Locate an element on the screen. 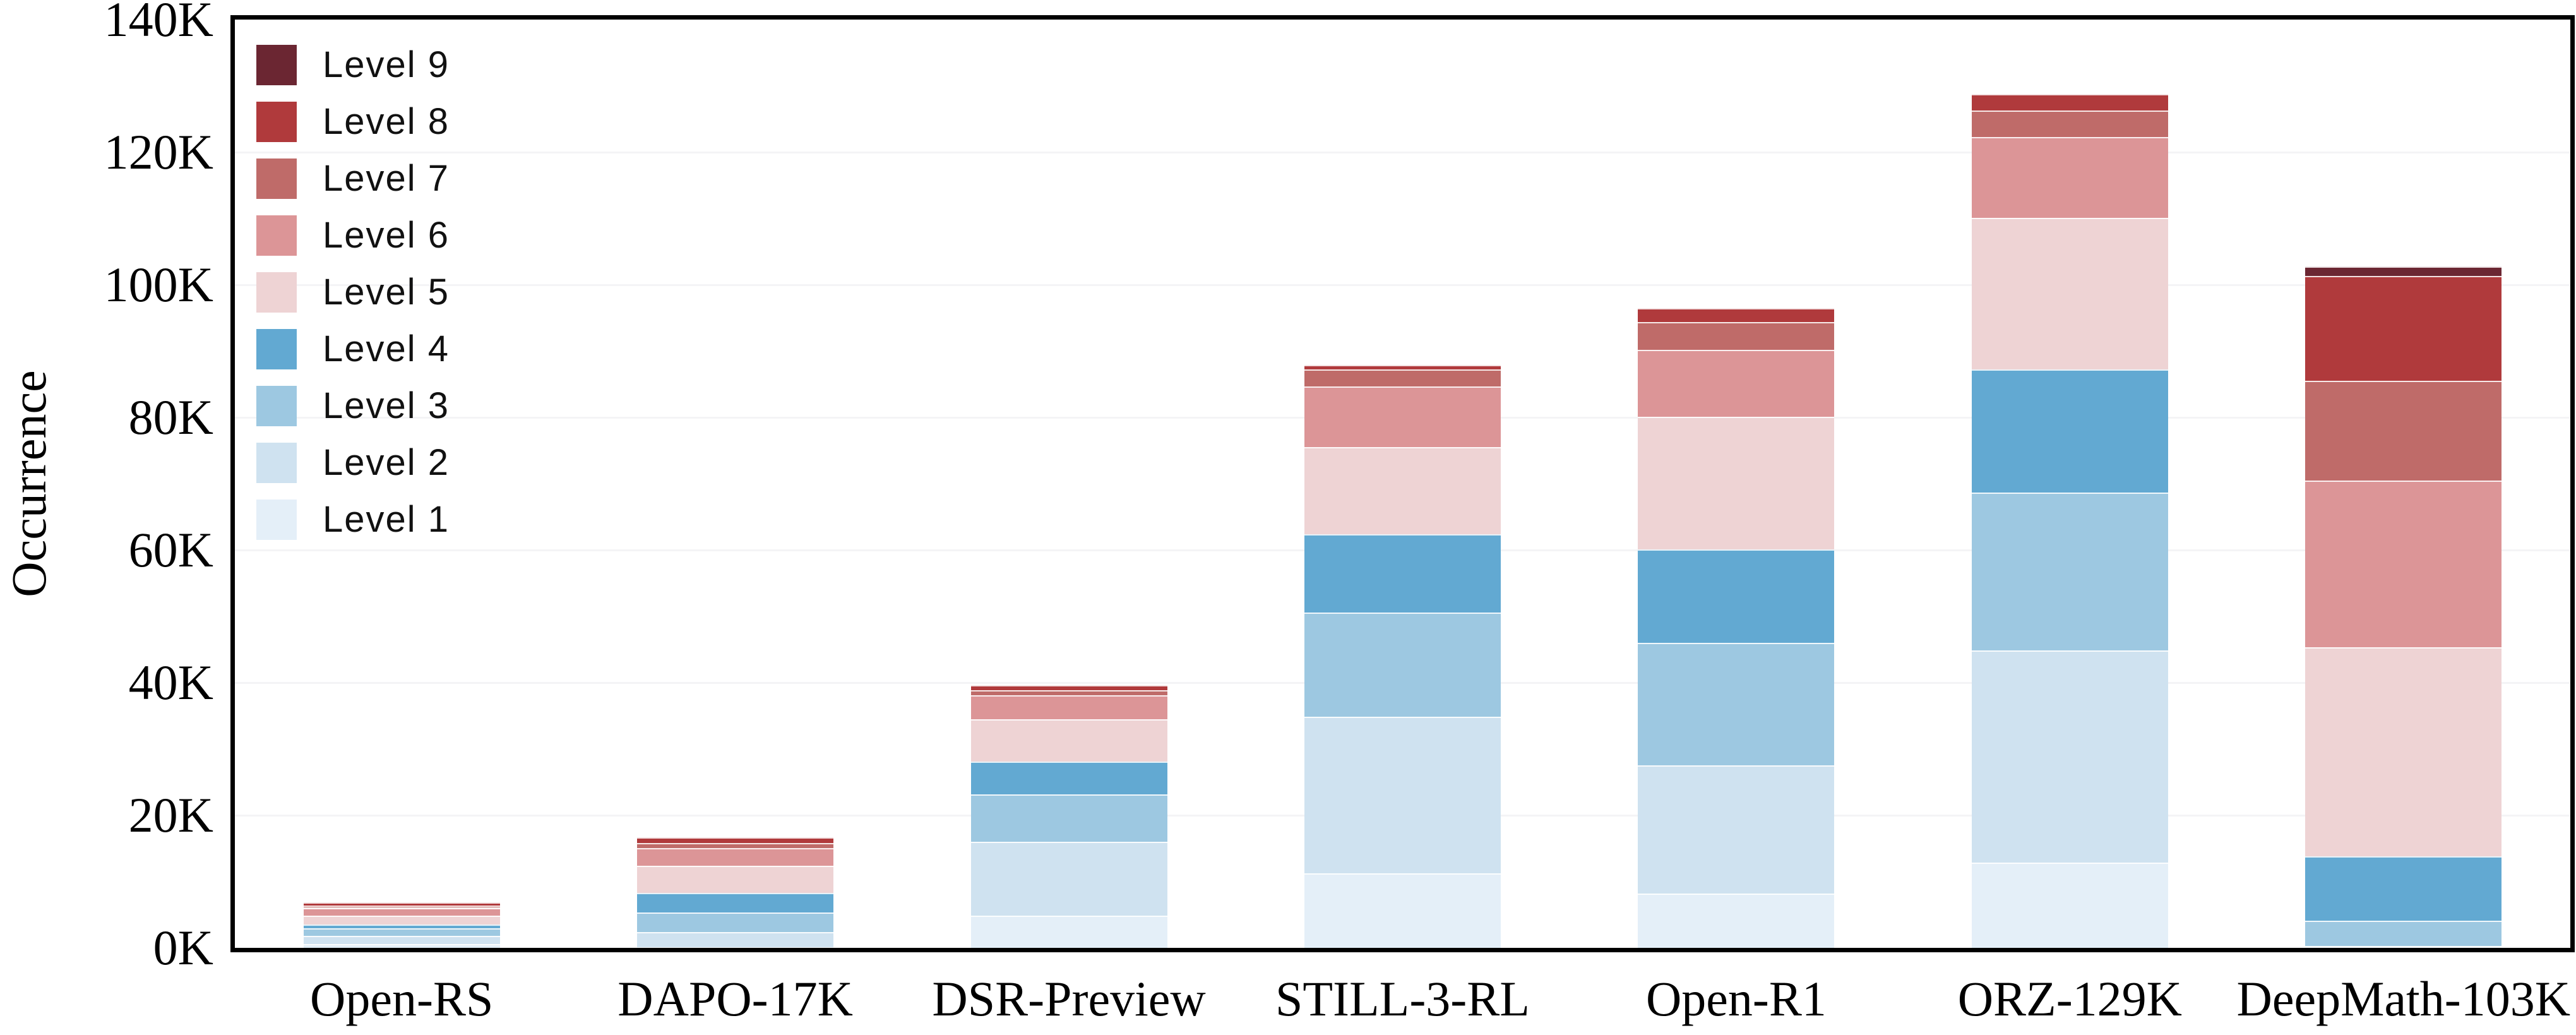  legend-item-level-4: Level 4 is located at coordinates (414, 349).